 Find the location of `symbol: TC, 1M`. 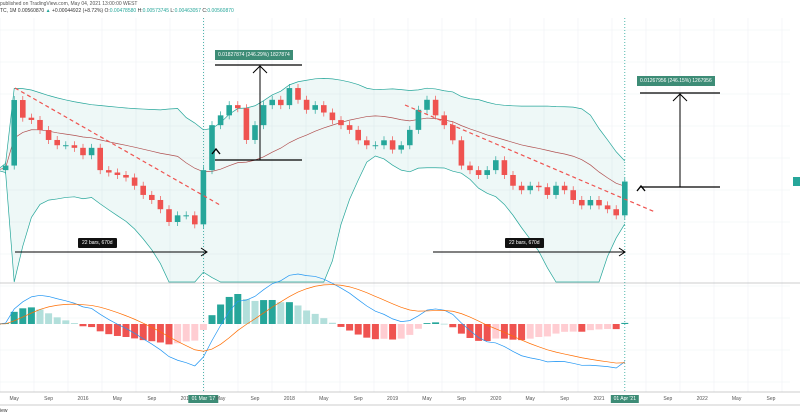

symbol: TC, 1M is located at coordinates (8, 11).